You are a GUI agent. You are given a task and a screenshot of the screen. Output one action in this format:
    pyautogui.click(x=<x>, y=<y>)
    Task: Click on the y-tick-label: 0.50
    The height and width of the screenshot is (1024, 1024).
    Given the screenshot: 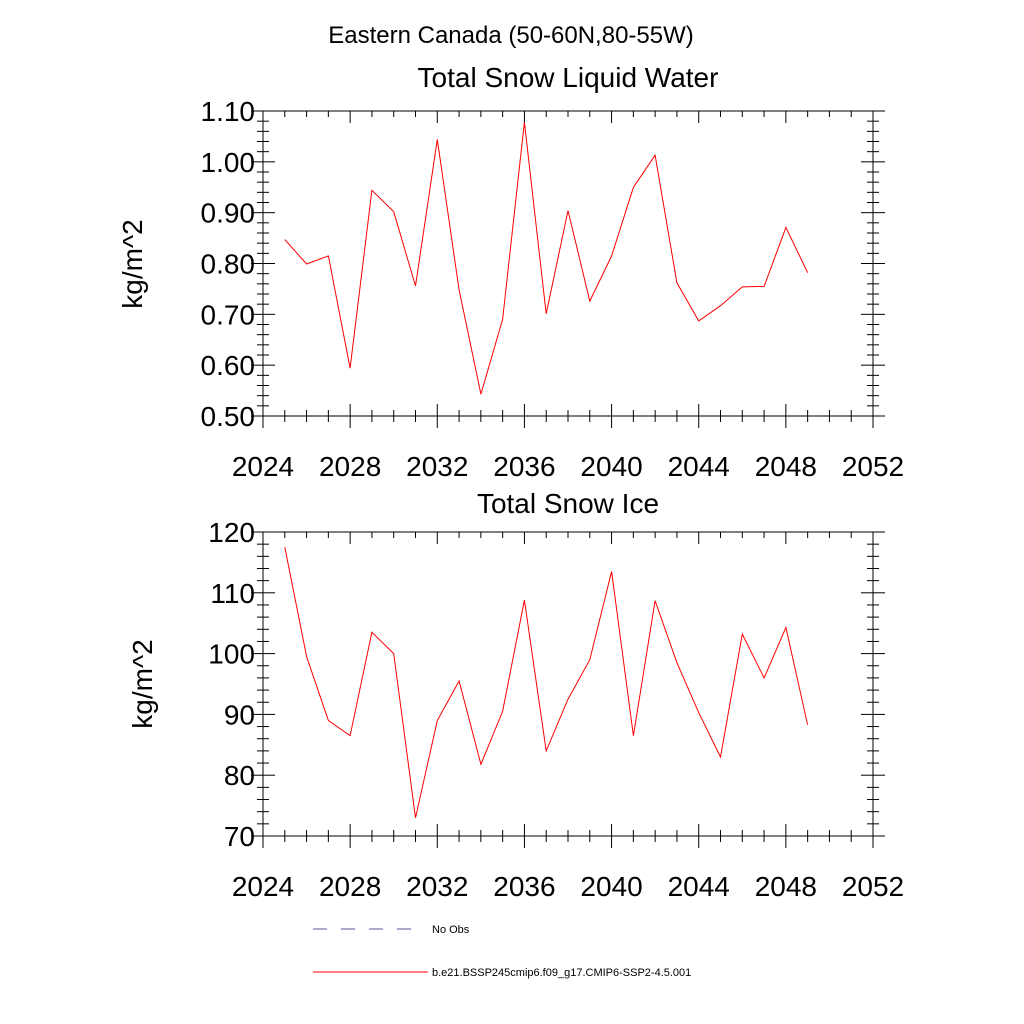 What is the action you would take?
    pyautogui.click(x=228, y=416)
    